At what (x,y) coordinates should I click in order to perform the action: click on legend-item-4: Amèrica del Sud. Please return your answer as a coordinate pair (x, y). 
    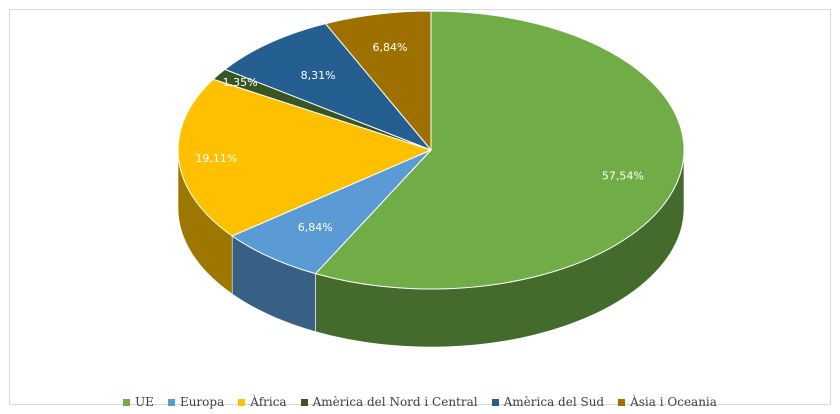
    Looking at the image, I should click on (548, 402).